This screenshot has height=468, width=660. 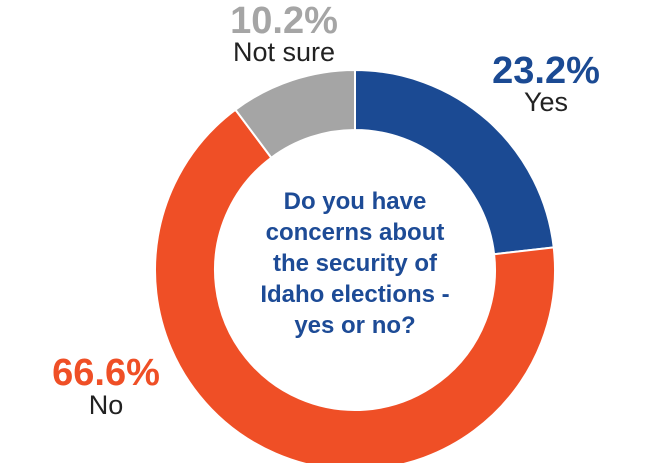 What do you see at coordinates (355, 201) in the screenshot?
I see `center-question-line-1: Do you have` at bounding box center [355, 201].